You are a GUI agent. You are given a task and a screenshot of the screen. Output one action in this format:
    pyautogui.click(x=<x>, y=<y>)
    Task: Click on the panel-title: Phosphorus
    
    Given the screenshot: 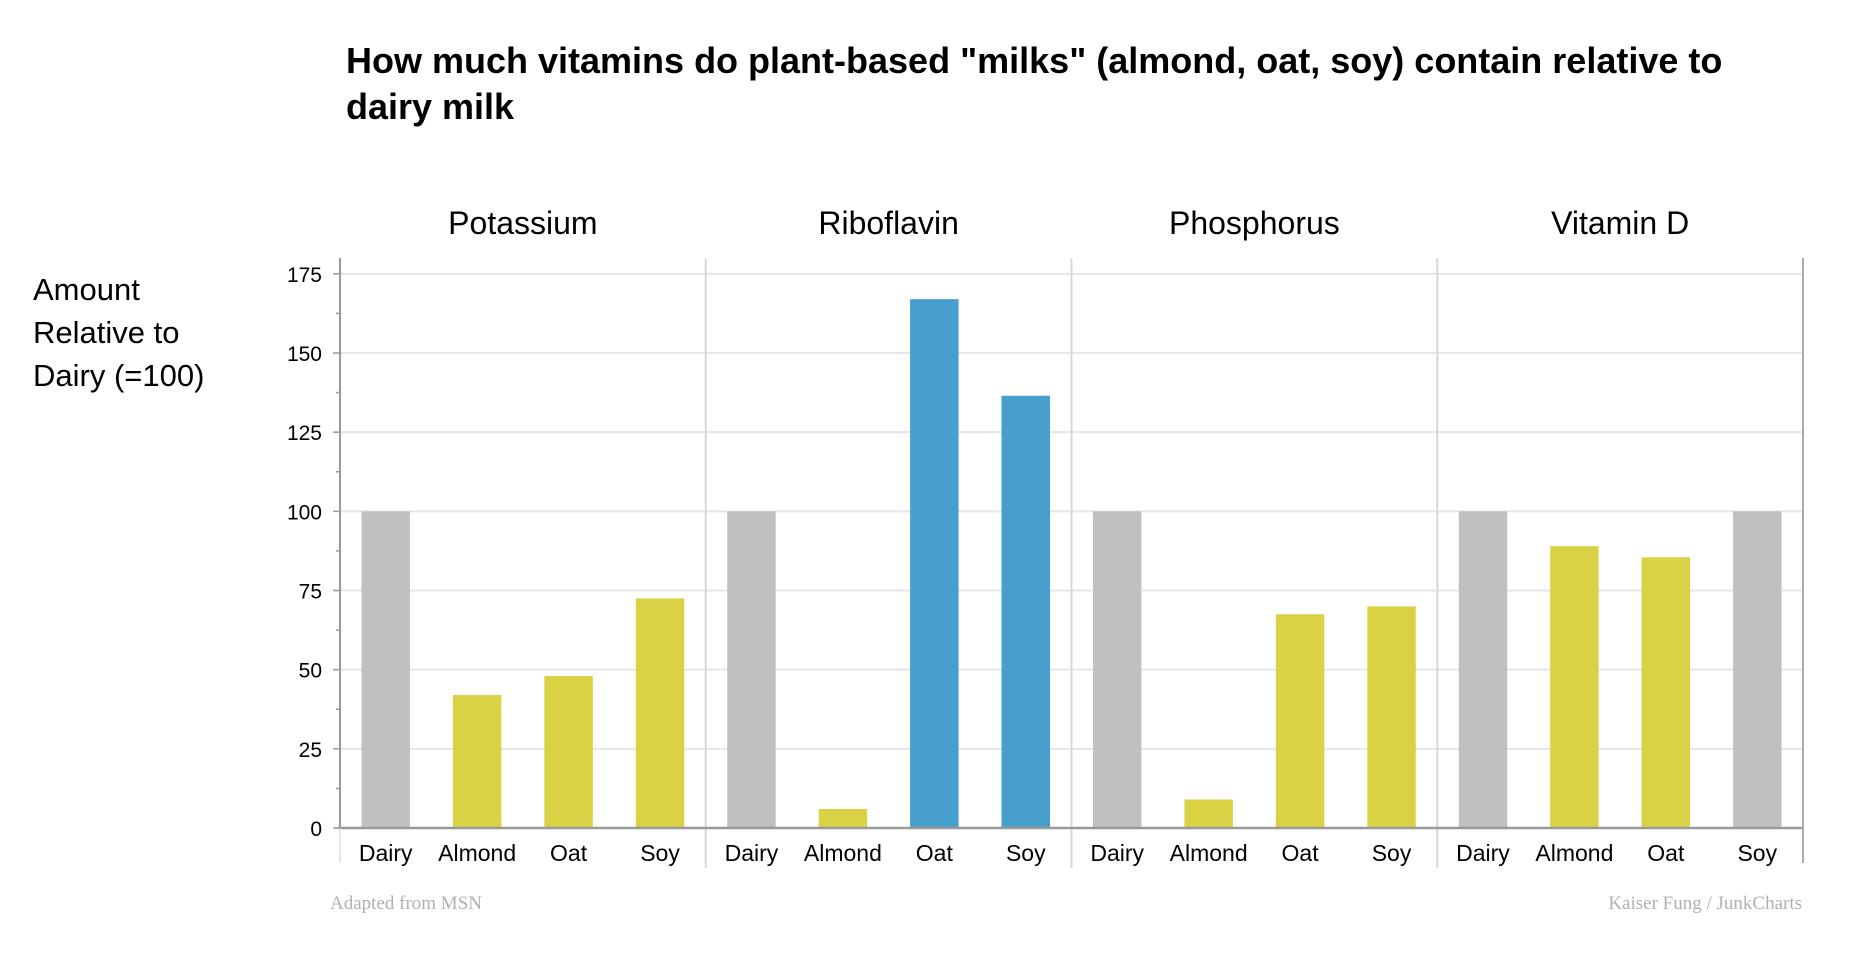 What is the action you would take?
    pyautogui.click(x=1254, y=223)
    